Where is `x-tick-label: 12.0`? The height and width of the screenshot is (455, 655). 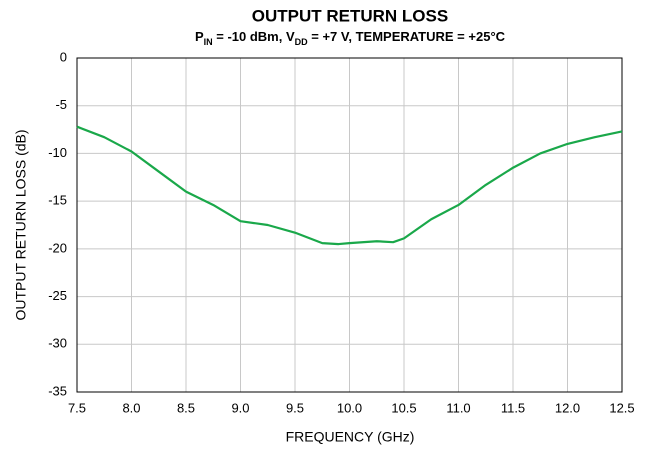 x-tick-label: 12.0 is located at coordinates (567, 407).